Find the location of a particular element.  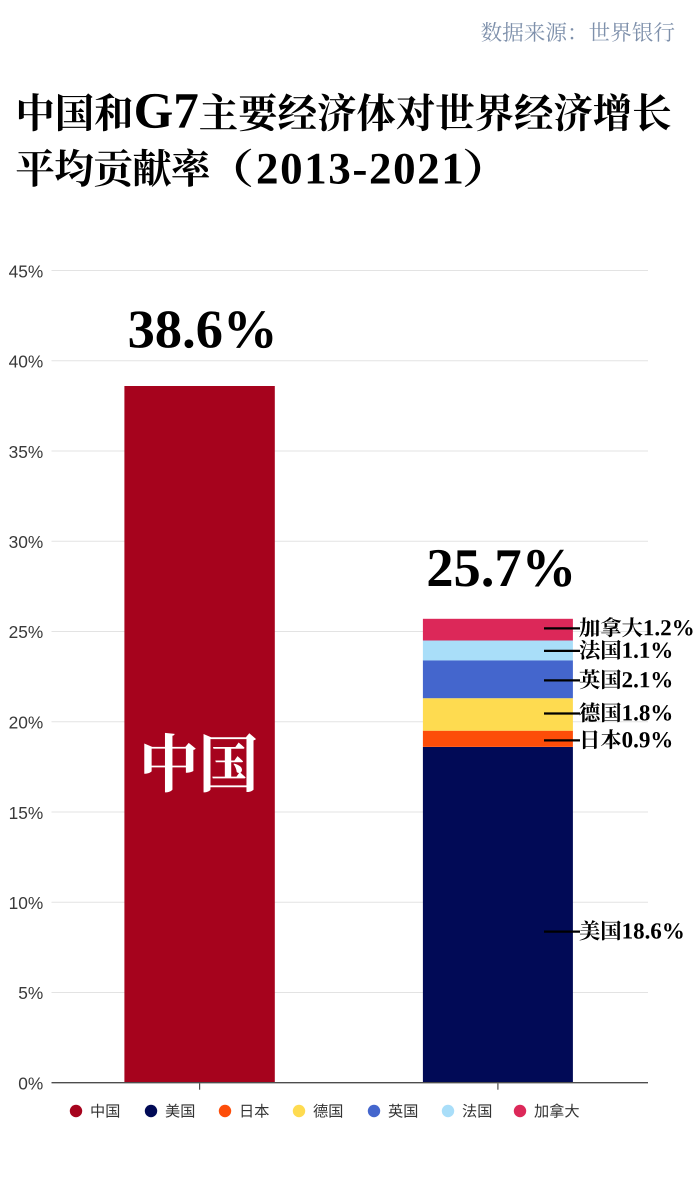

svg-text: 35% is located at coordinates (26, 452).